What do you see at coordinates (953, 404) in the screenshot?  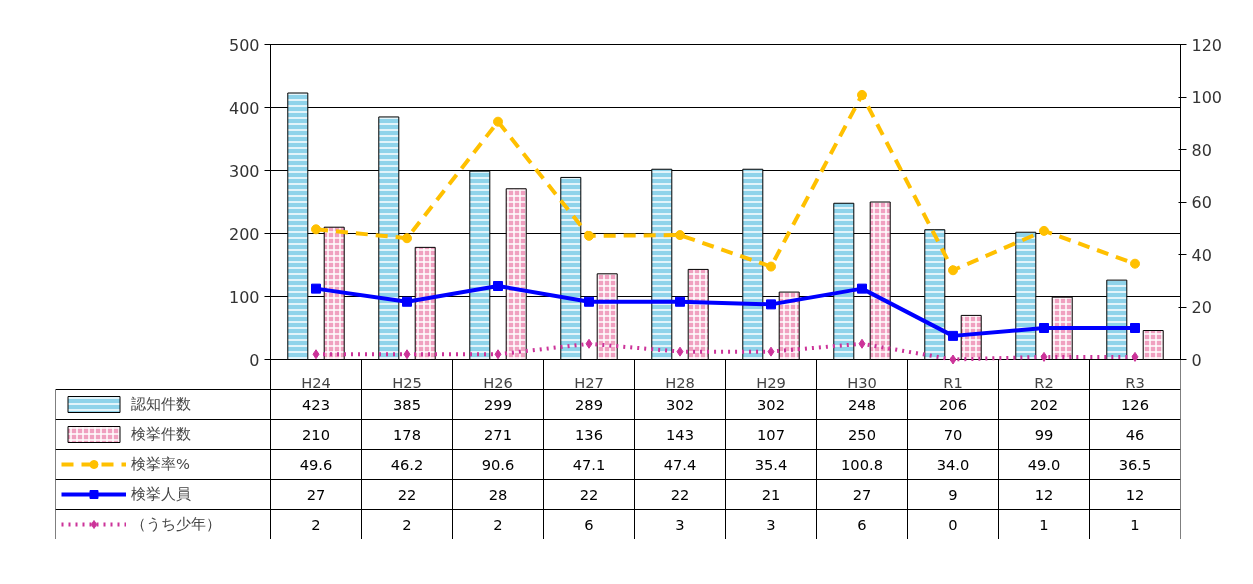 I see `data-label: 206` at bounding box center [953, 404].